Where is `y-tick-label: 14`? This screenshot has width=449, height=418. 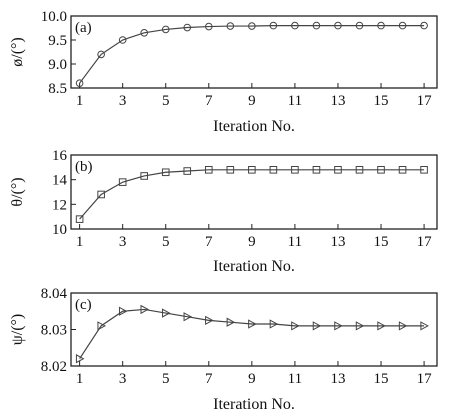 y-tick-label: 14 is located at coordinates (60, 181).